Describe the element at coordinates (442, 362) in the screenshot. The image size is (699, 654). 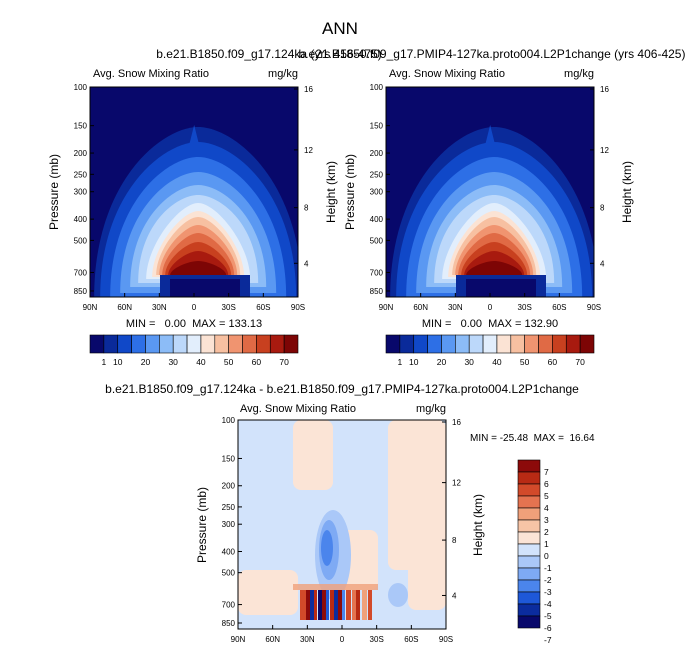
I see `colorbar-label: 20` at that location.